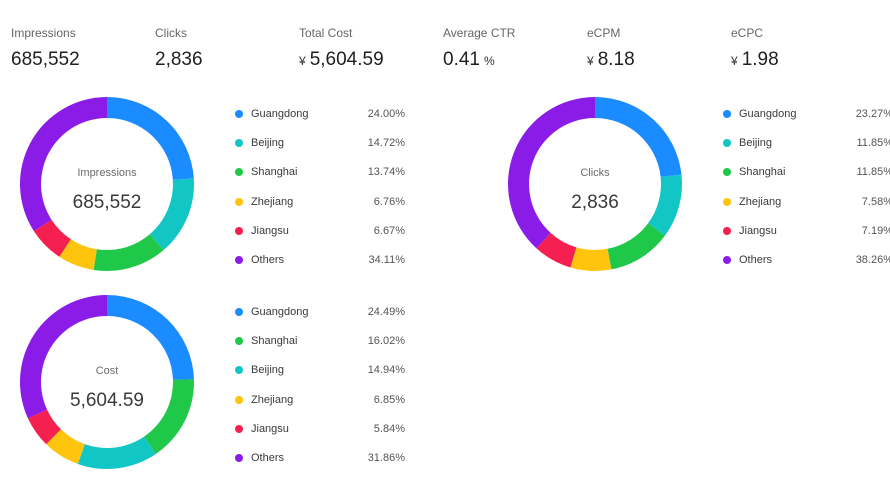 This screenshot has width=890, height=500. Describe the element at coordinates (806, 260) in the screenshot. I see `legend-item-others: Others 38.26%` at that location.